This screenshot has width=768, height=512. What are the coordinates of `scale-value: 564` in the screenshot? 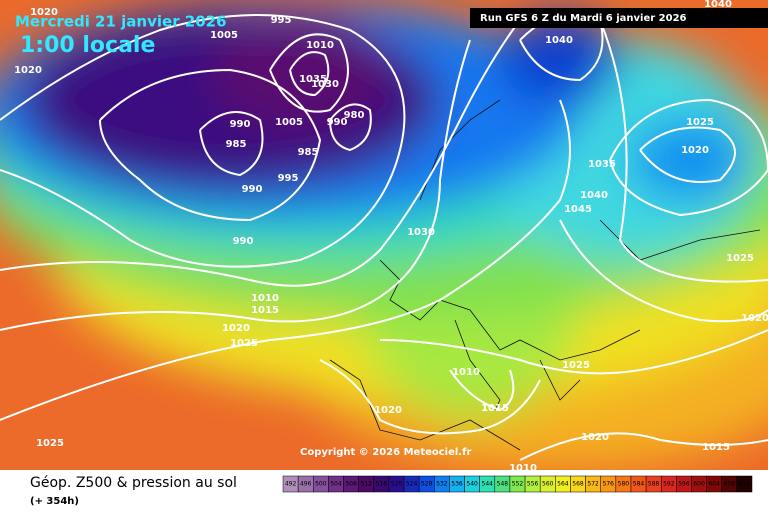 It's located at (563, 484).